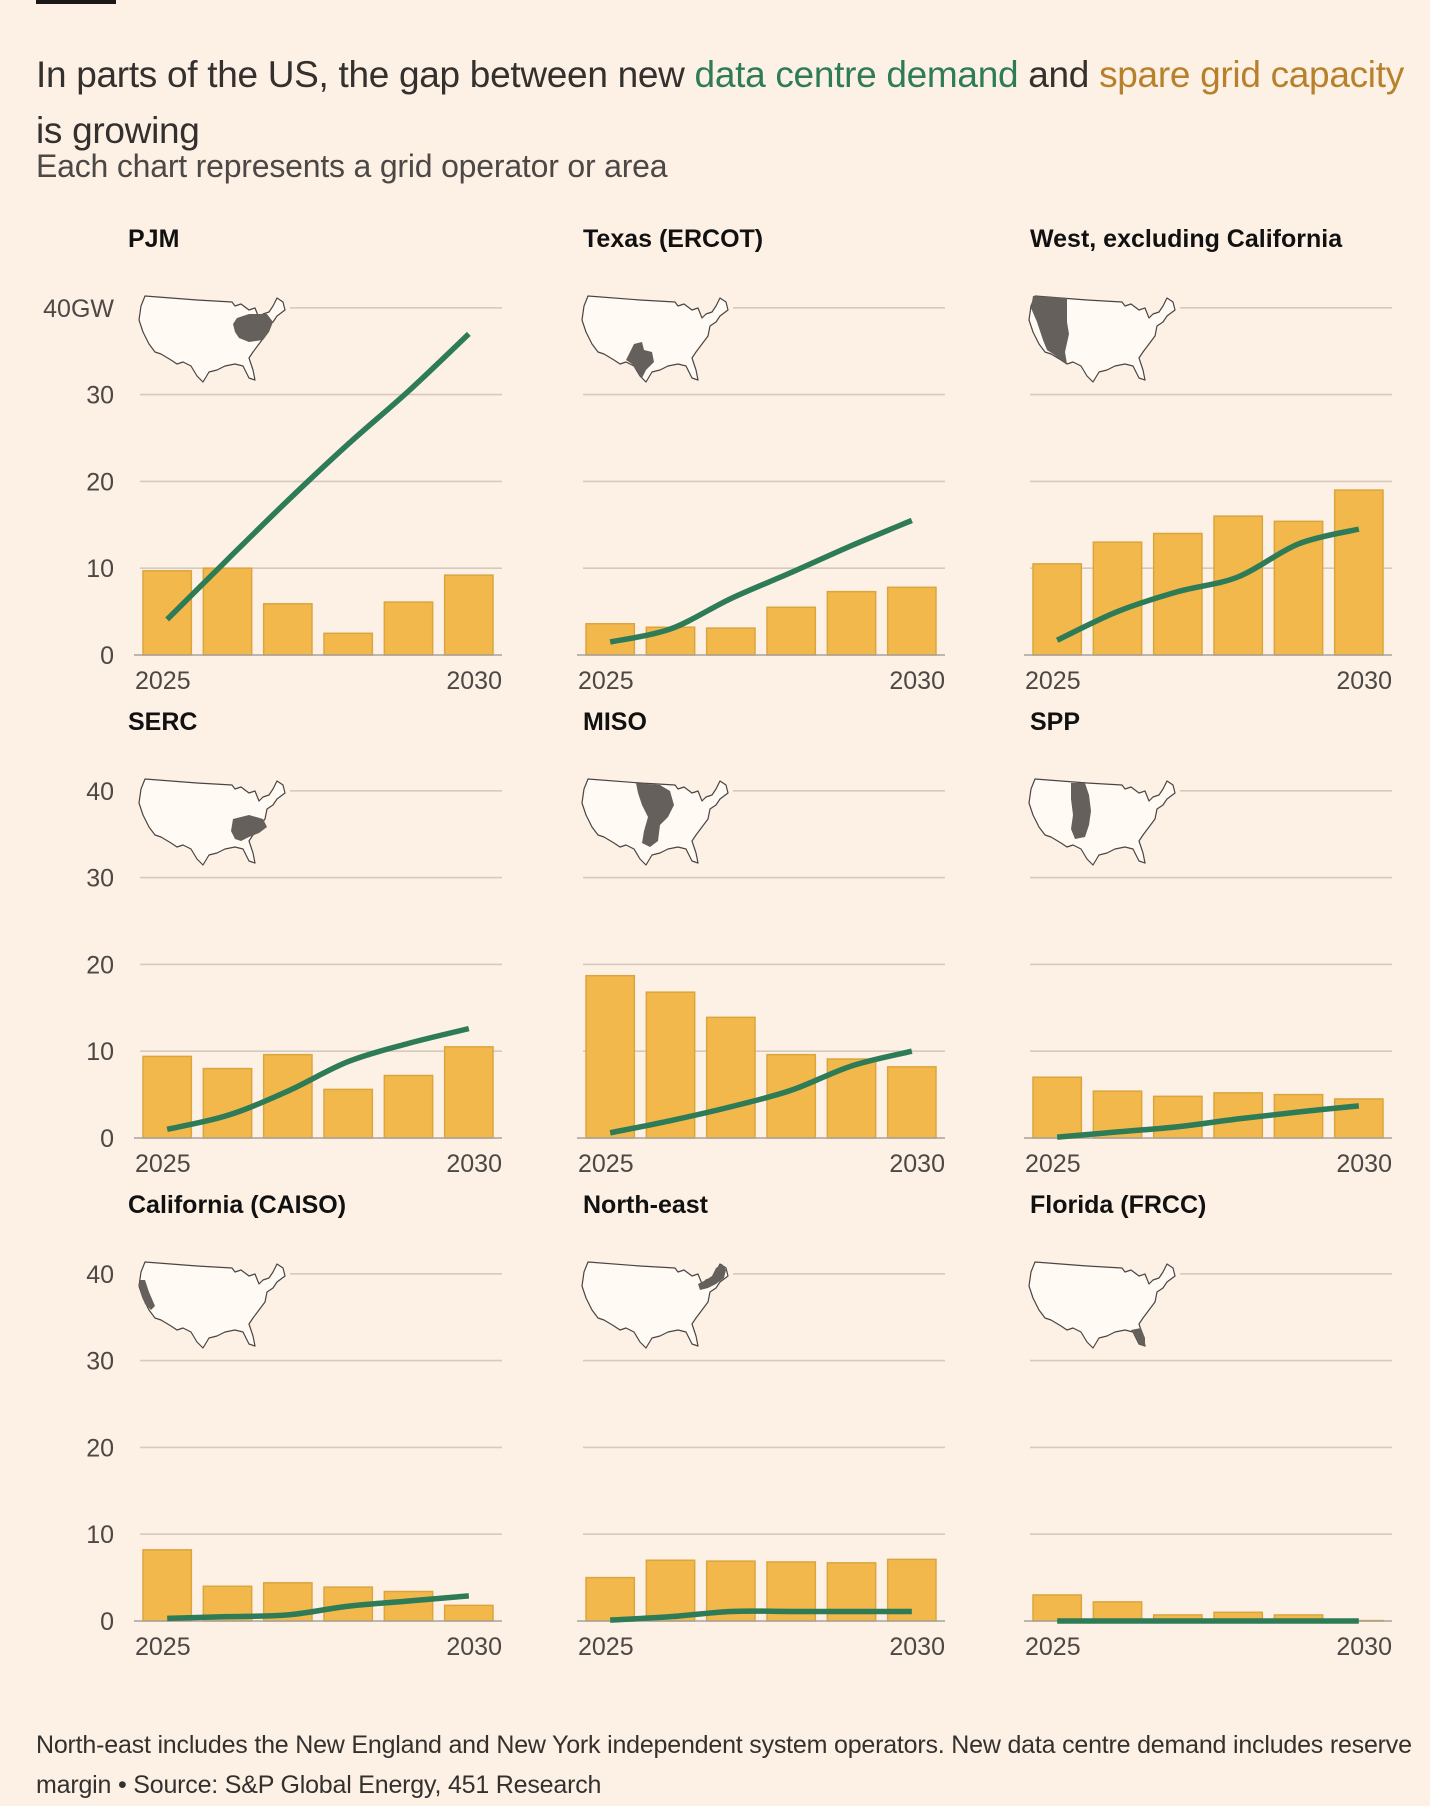 The height and width of the screenshot is (1806, 1430). I want to click on us-map-california-icon, so click(147, 1295).